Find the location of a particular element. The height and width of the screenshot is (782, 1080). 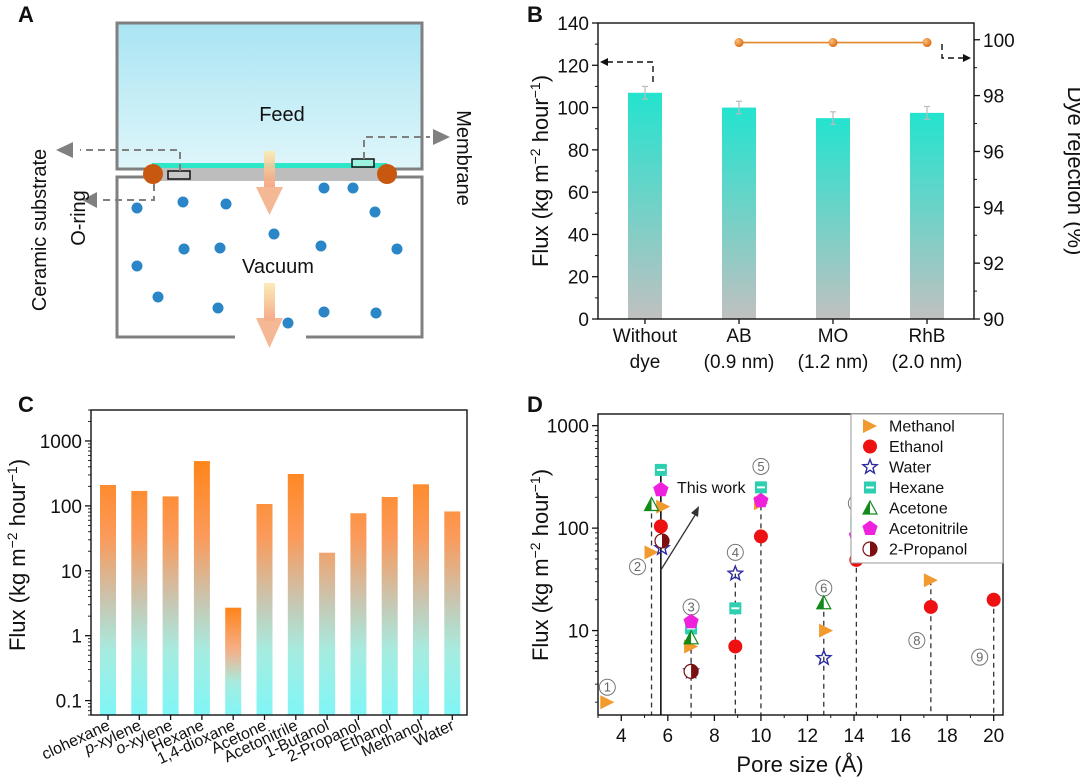

d-legend-marker-ethanol is located at coordinates (870, 446).